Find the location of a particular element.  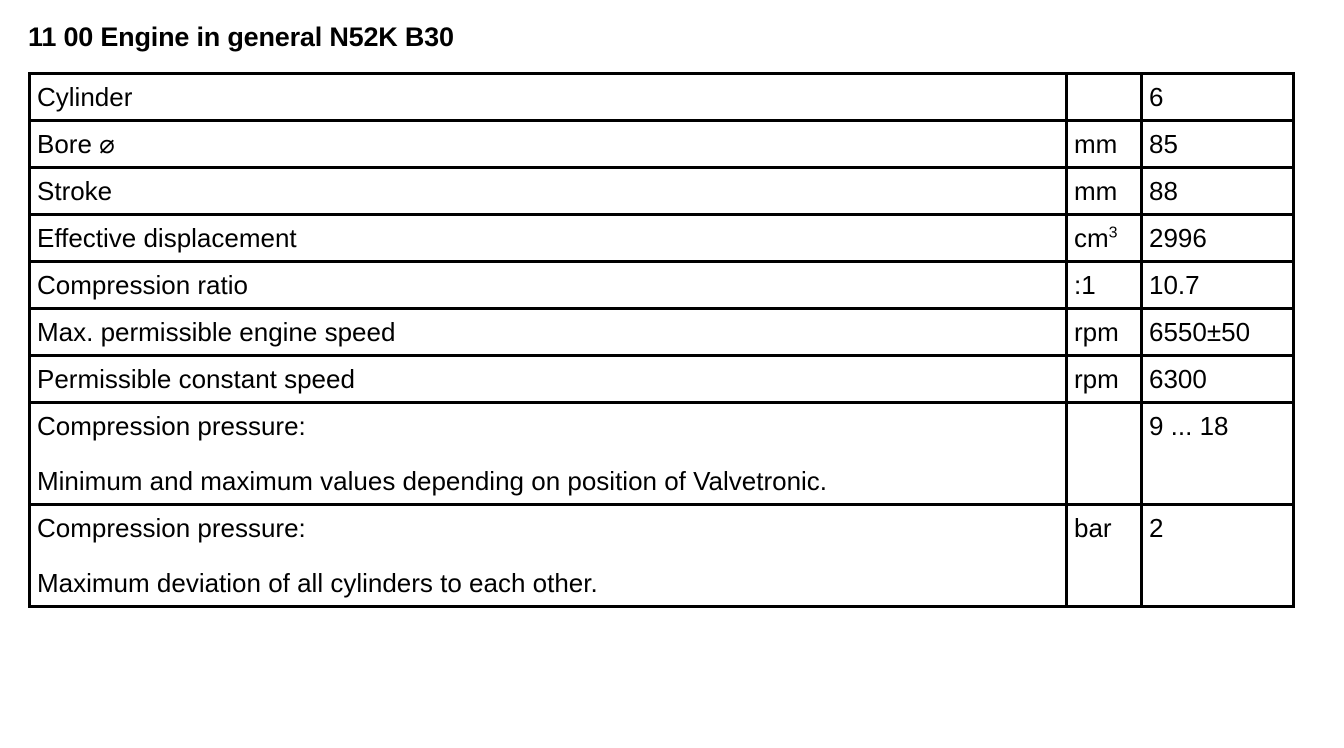

spec-unit-cell: :1 is located at coordinates (1104, 285).